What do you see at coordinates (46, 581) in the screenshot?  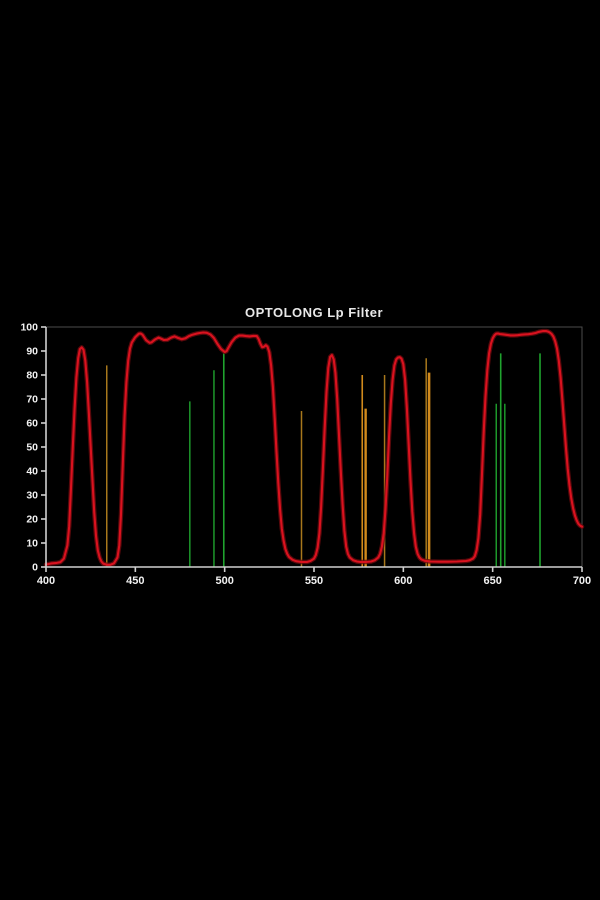 I see `x-axis-tick-label: 400` at bounding box center [46, 581].